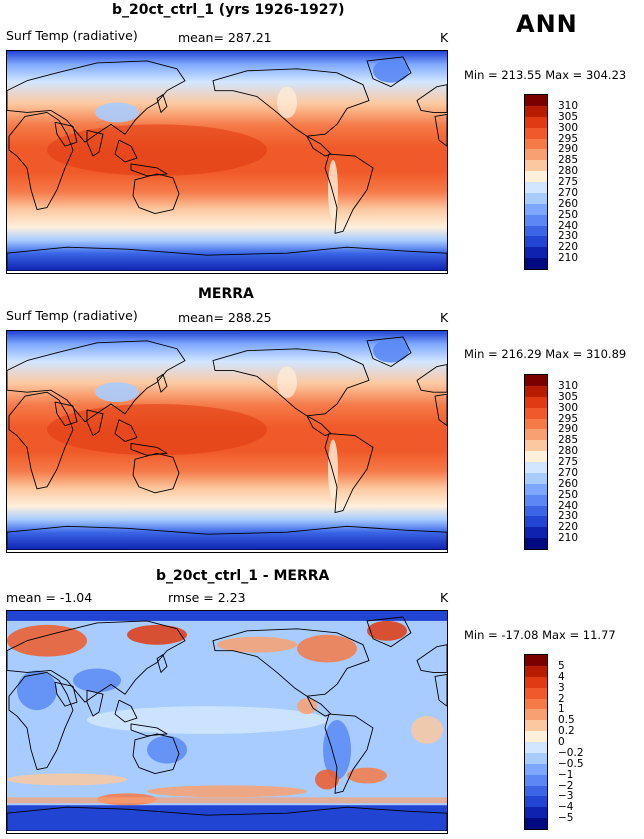  Describe the element at coordinates (566, 796) in the screenshot. I see `colorbar-tick-label: −3` at that location.